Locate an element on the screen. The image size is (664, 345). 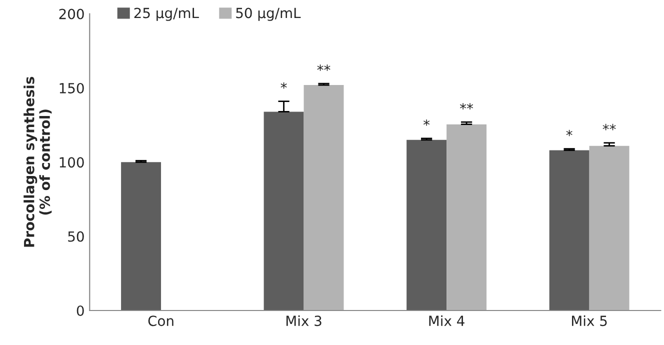
x-tick-label: Mix 4 is located at coordinates (446, 320).